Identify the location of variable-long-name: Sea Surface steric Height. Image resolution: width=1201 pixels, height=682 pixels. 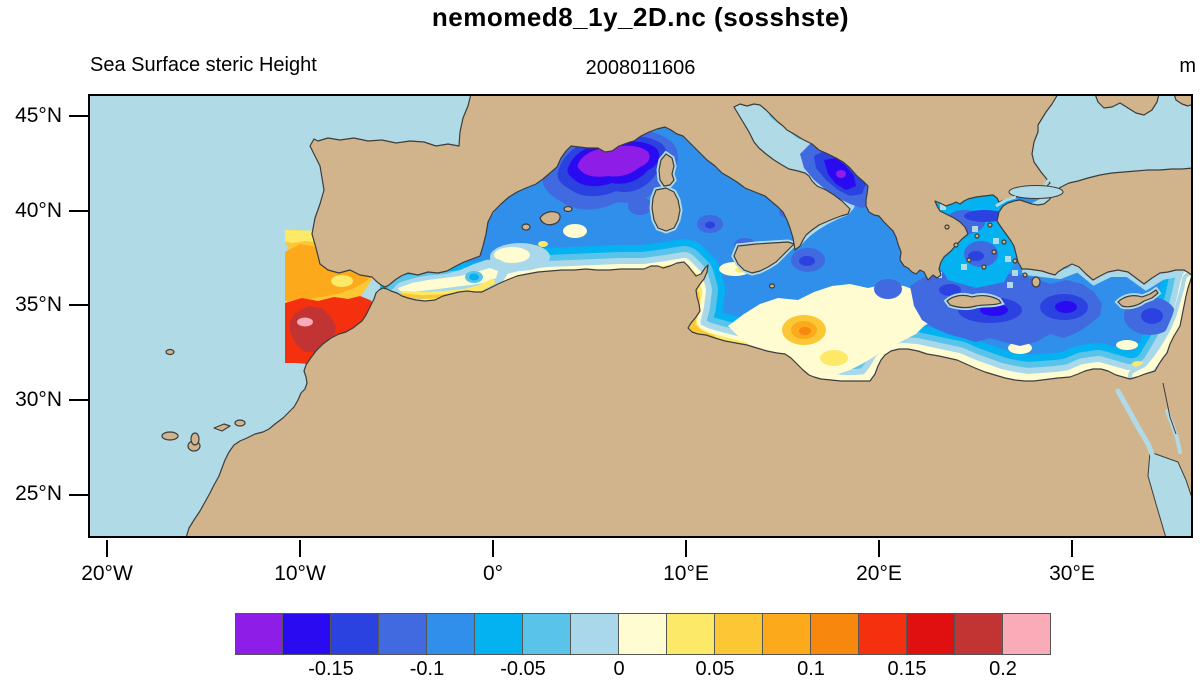
(203, 65).